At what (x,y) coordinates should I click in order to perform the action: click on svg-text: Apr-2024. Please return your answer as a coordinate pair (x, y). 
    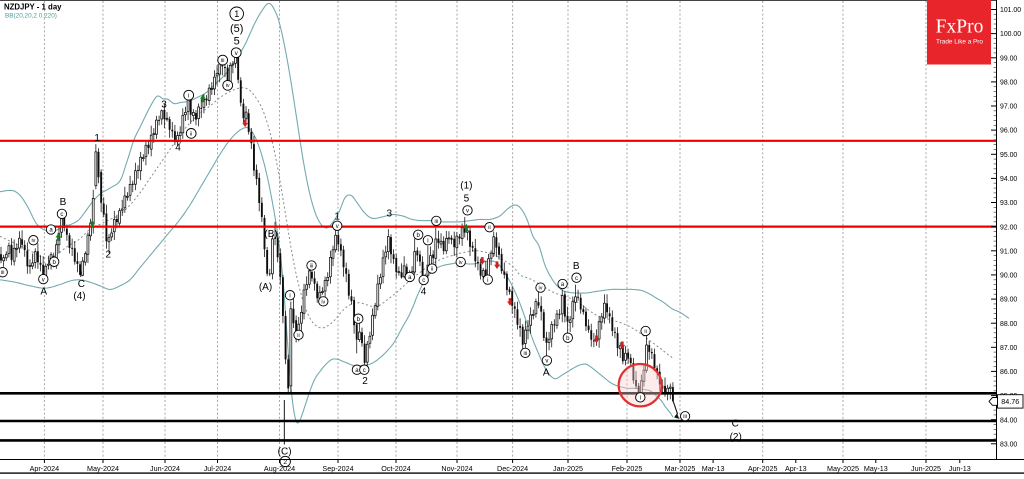
    Looking at the image, I should click on (45, 468).